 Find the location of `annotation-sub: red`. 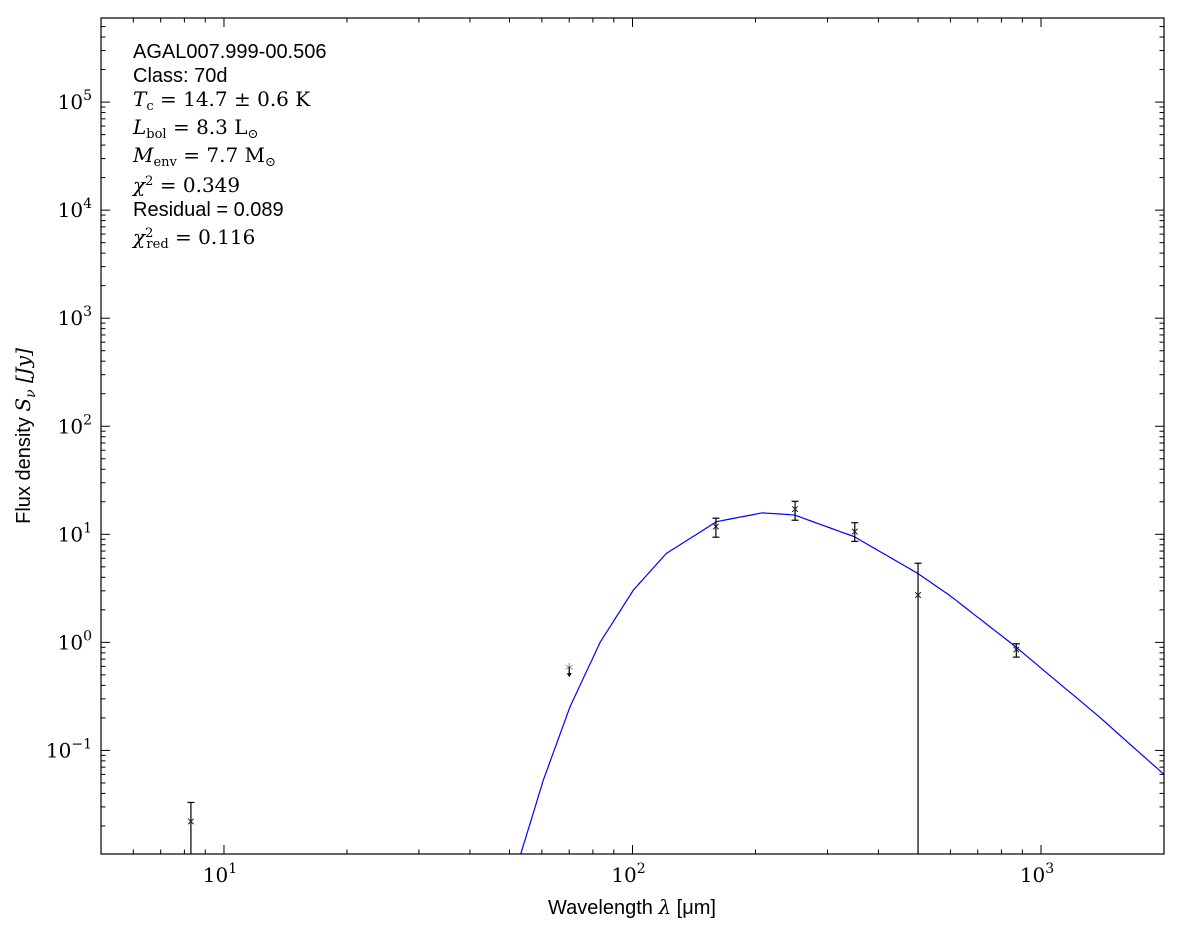

annotation-sub: red is located at coordinates (157, 244).